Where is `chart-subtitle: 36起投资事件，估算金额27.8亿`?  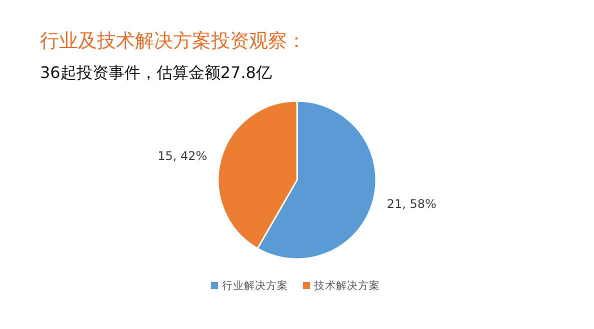
chart-subtitle: 36起投资事件，估算金额27.8亿 is located at coordinates (156, 72).